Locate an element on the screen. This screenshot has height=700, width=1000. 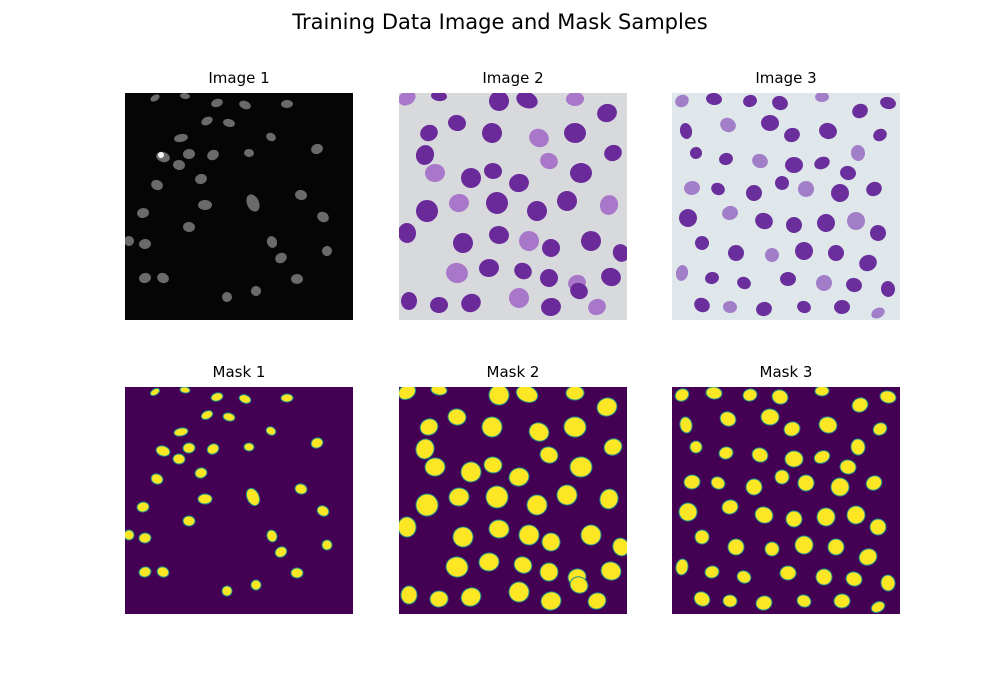
mask-panel-2: Mask 2 is located at coordinates (513, 488).